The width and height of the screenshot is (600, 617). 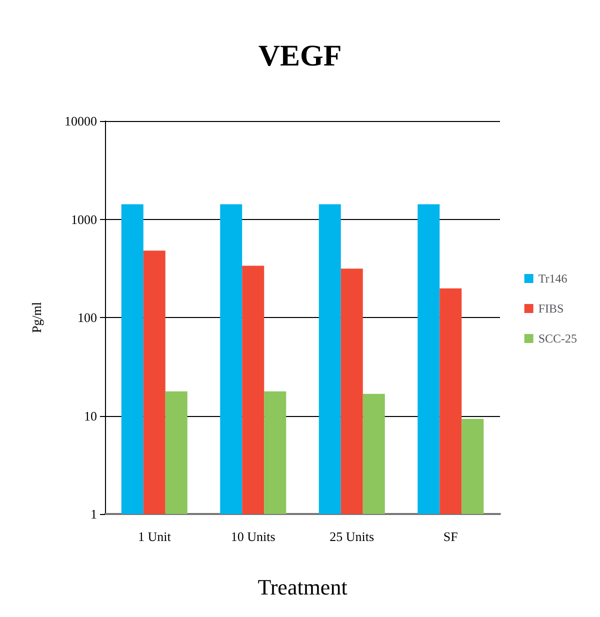 What do you see at coordinates (90, 416) in the screenshot?
I see `y-tick-label: 10` at bounding box center [90, 416].